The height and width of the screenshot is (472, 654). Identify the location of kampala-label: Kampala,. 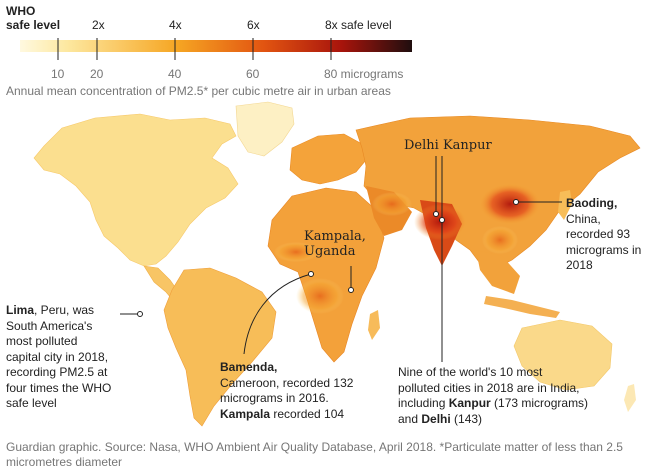
(335, 236).